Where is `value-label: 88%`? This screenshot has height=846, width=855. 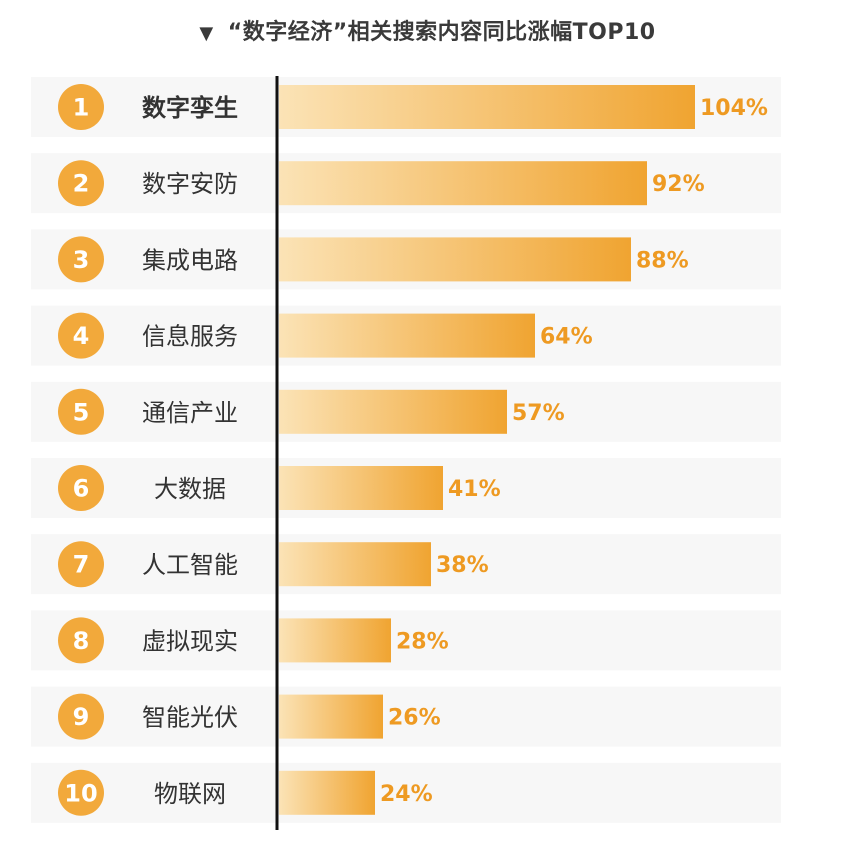
value-label: 88% is located at coordinates (662, 260).